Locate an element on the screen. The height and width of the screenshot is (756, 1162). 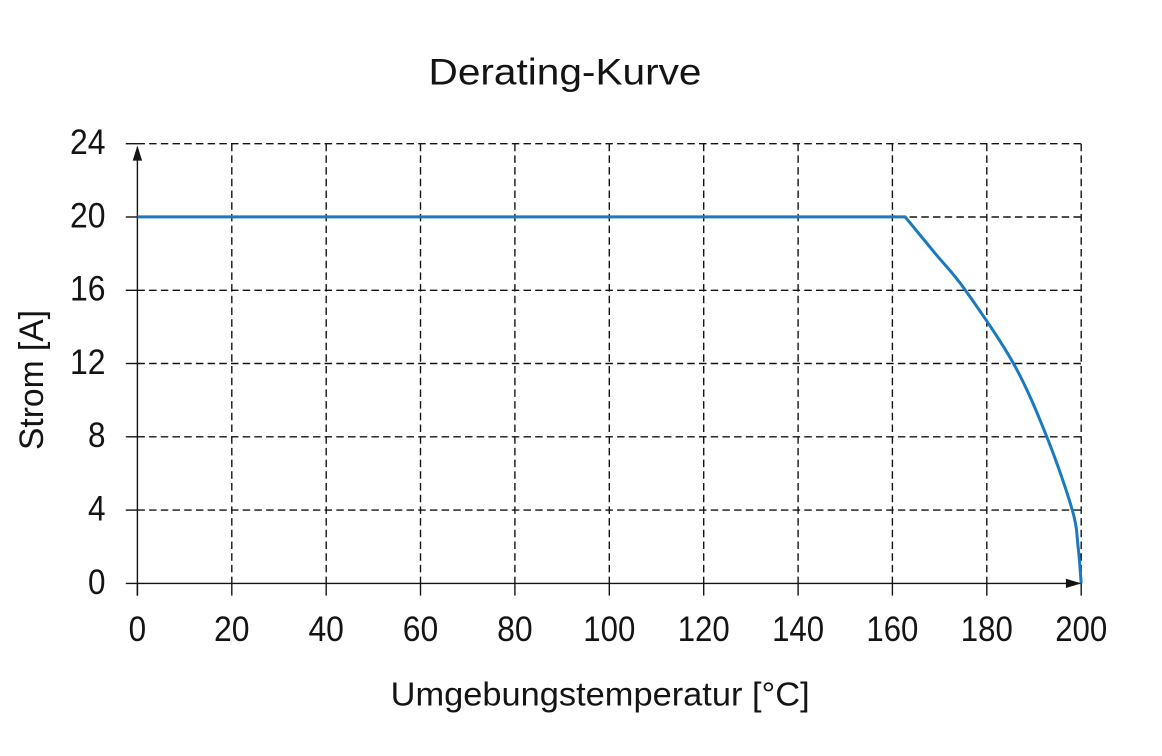
svg-text: Strom [A] is located at coordinates (32, 380).